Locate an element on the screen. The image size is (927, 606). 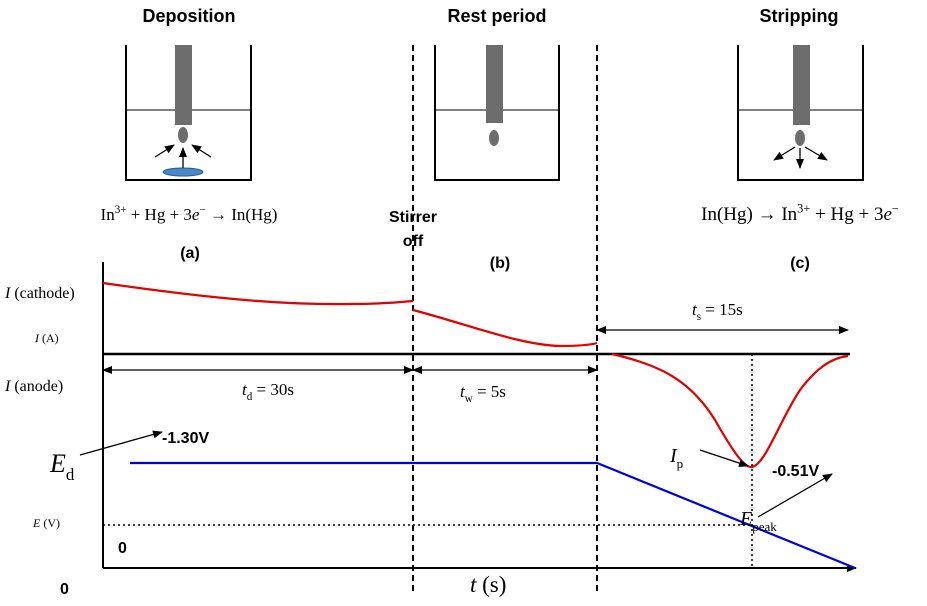
text-part: (cathode) is located at coordinates (42, 293).